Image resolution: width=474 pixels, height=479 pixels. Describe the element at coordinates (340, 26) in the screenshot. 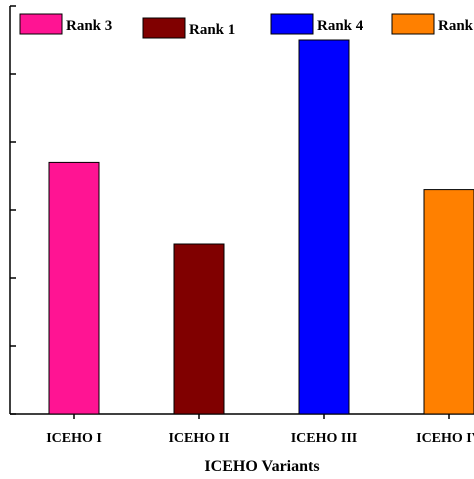

I see `legend-label-3: Rank 4` at that location.